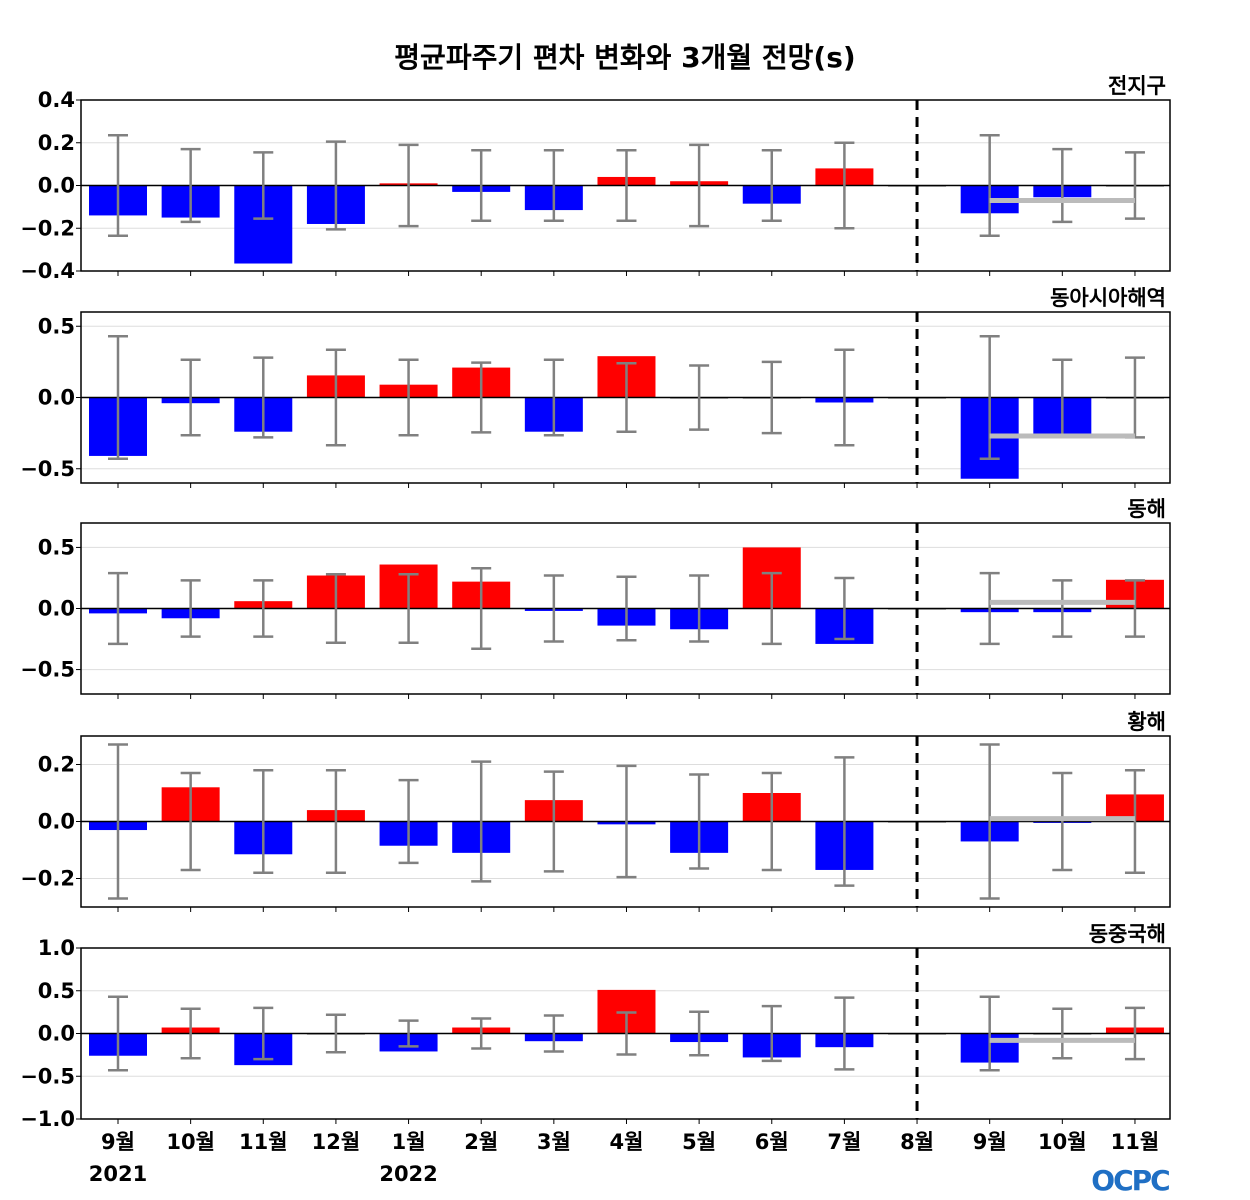  What do you see at coordinates (1130, 1180) in the screenshot?
I see `logo: OCPC` at bounding box center [1130, 1180].